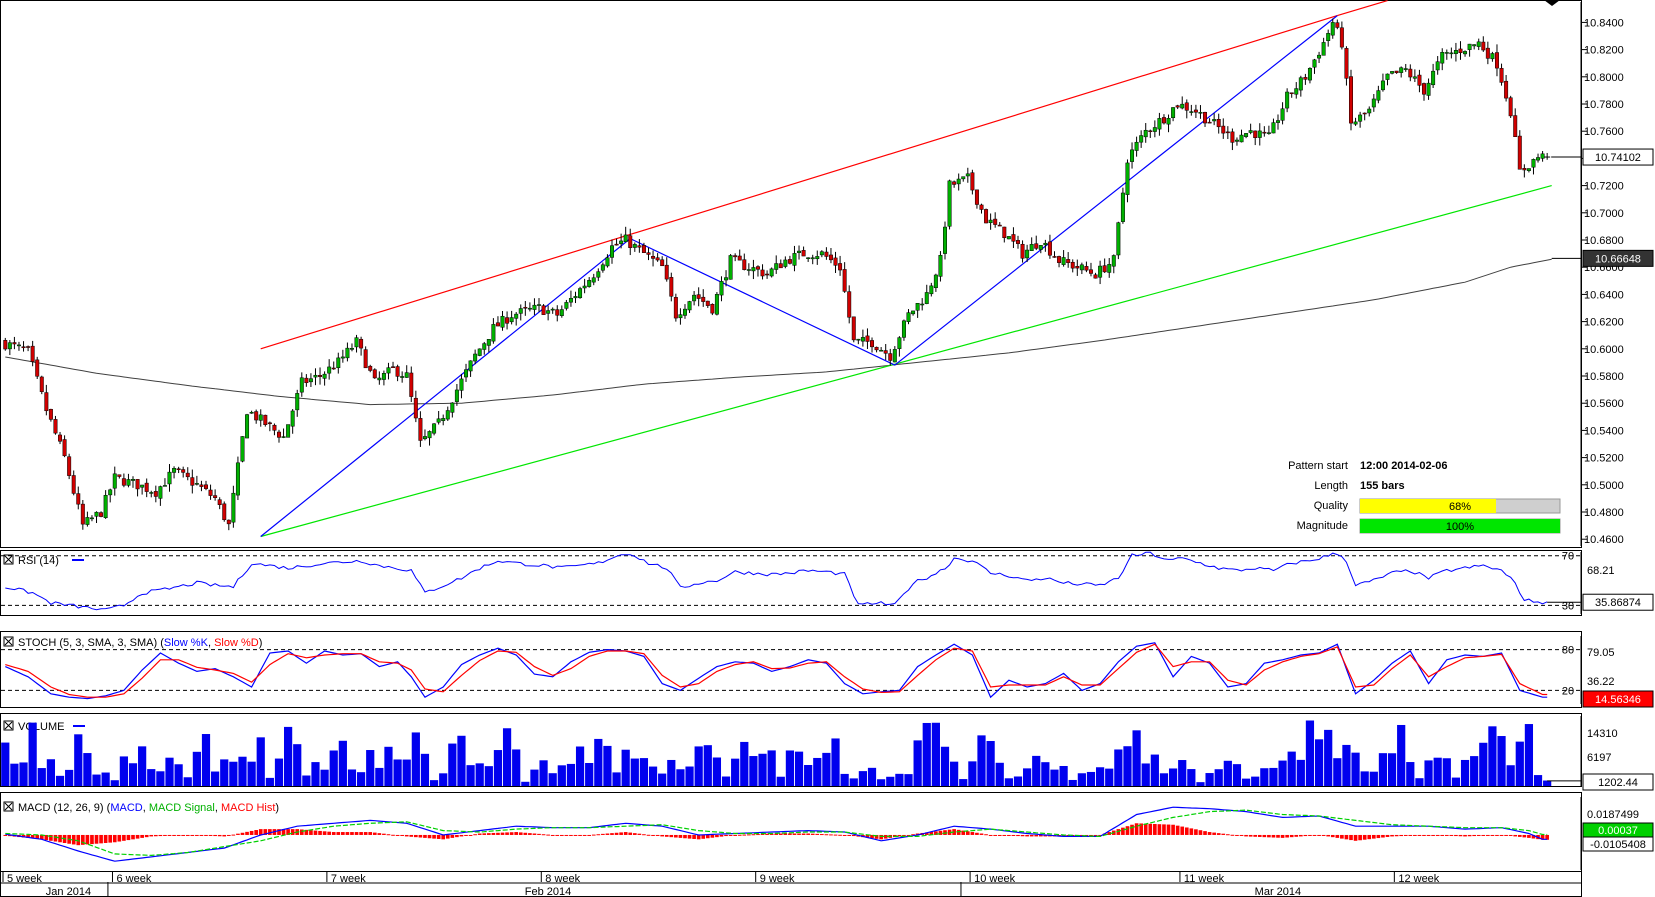 Image resolution: width=1655 pixels, height=897 pixels. Describe the element at coordinates (1604, 241) in the screenshot. I see `price-tick-label: 10.6800` at that location.